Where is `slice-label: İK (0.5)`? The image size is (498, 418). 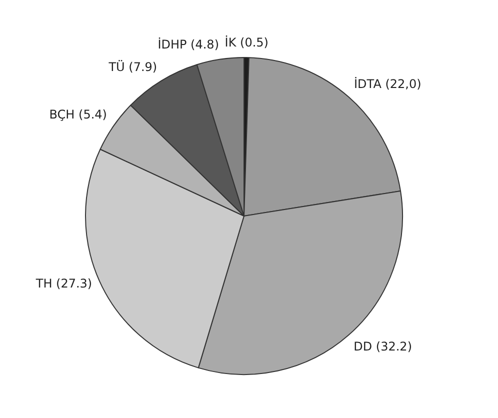 slice-label: İK (0.5) is located at coordinates (246, 43).